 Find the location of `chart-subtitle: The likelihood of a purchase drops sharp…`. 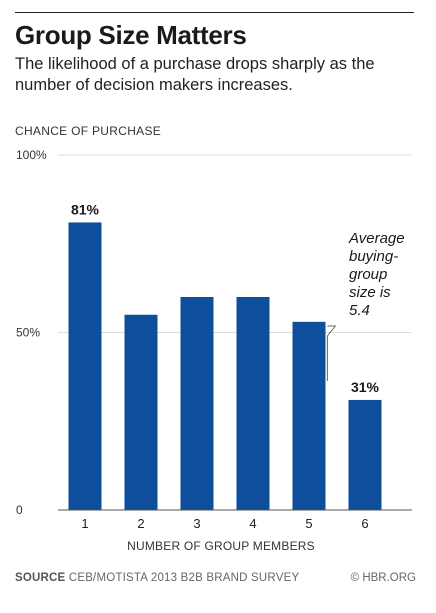

chart-subtitle: The likelihood of a purchase drops sharp… is located at coordinates (195, 74).